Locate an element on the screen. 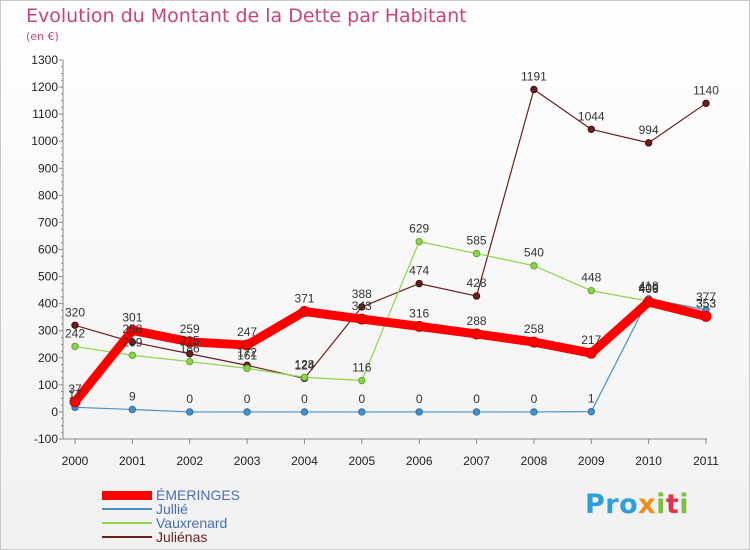 This screenshot has width=750, height=550. data-label: 540 is located at coordinates (534, 253).